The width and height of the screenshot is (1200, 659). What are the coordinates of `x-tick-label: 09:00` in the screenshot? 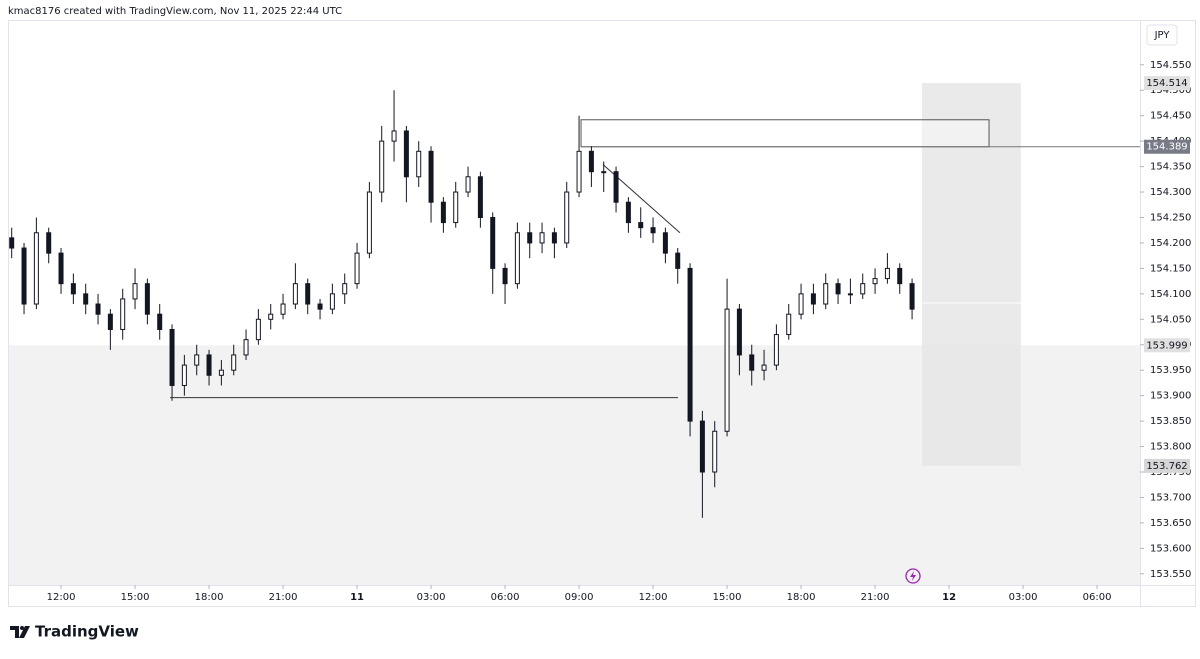 It's located at (579, 597).